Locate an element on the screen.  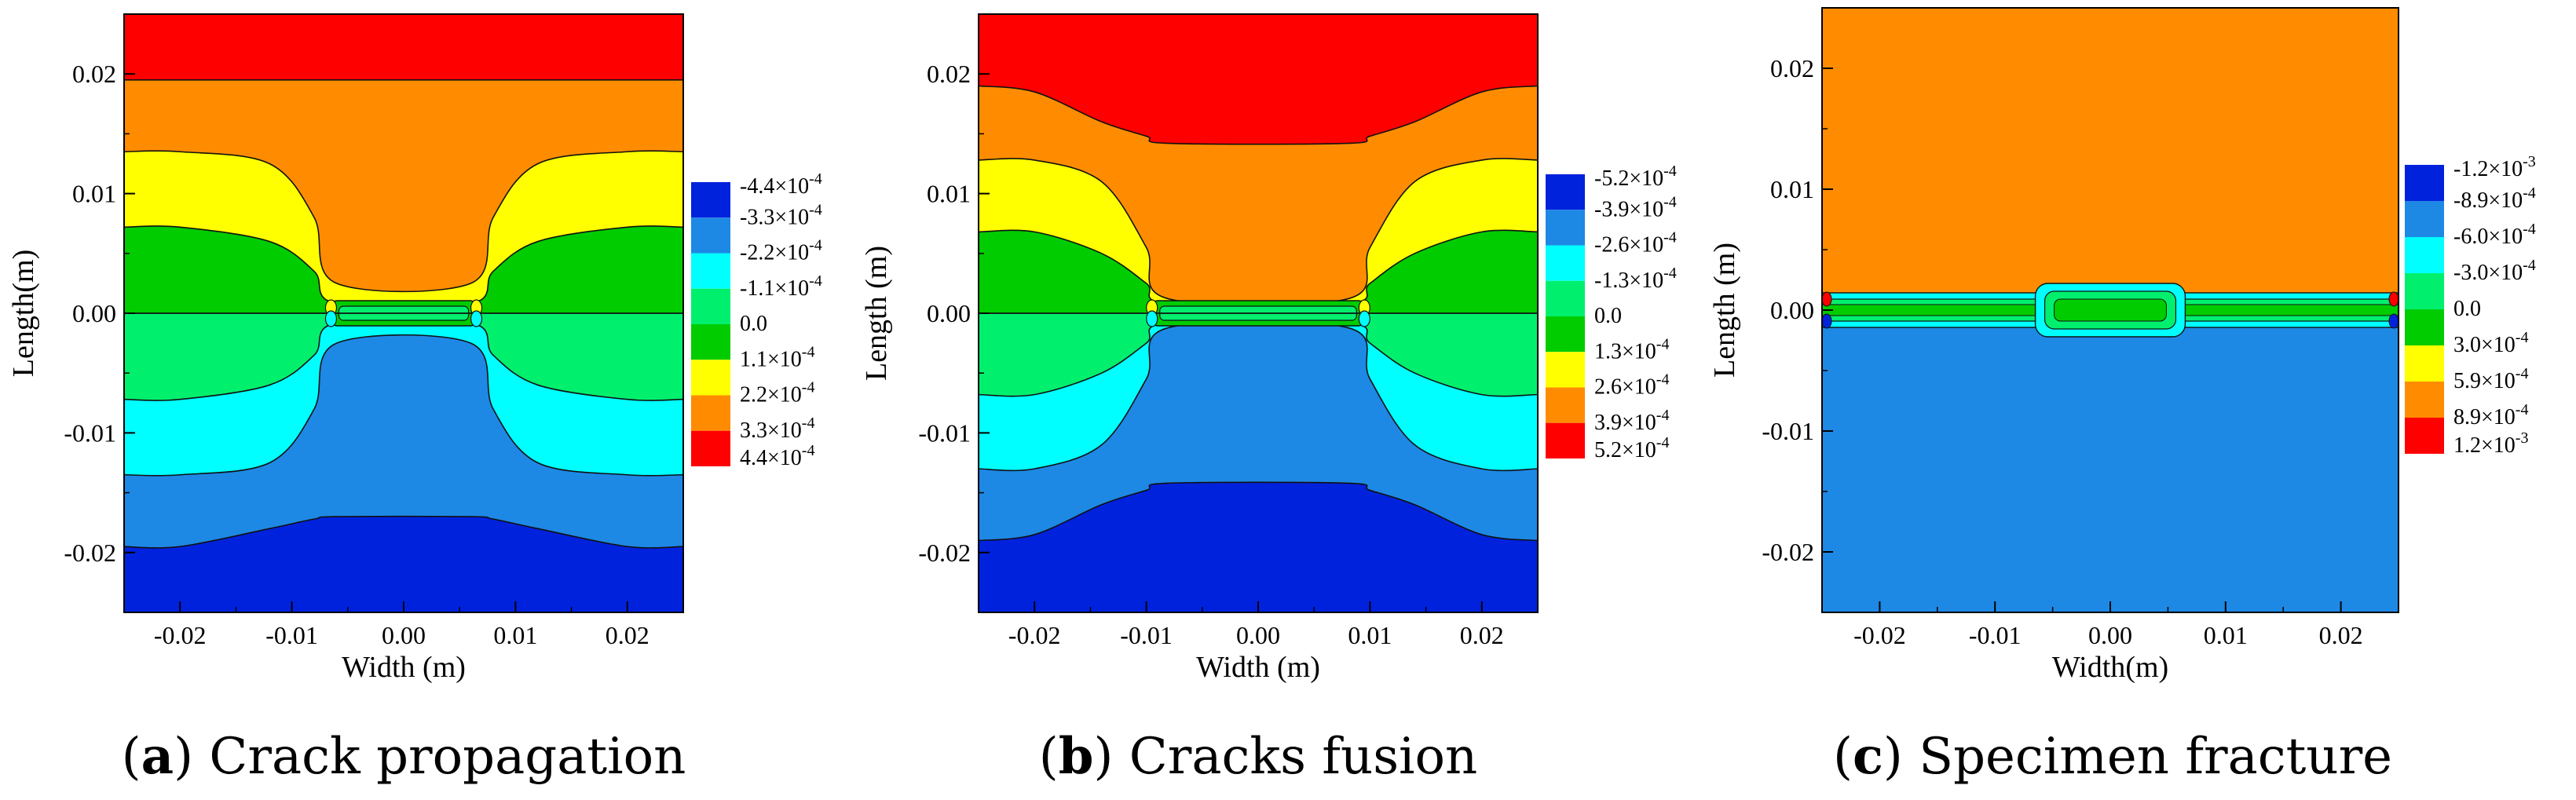
legend-label: -5.2×10⁻⁴ is located at coordinates (1635, 177).